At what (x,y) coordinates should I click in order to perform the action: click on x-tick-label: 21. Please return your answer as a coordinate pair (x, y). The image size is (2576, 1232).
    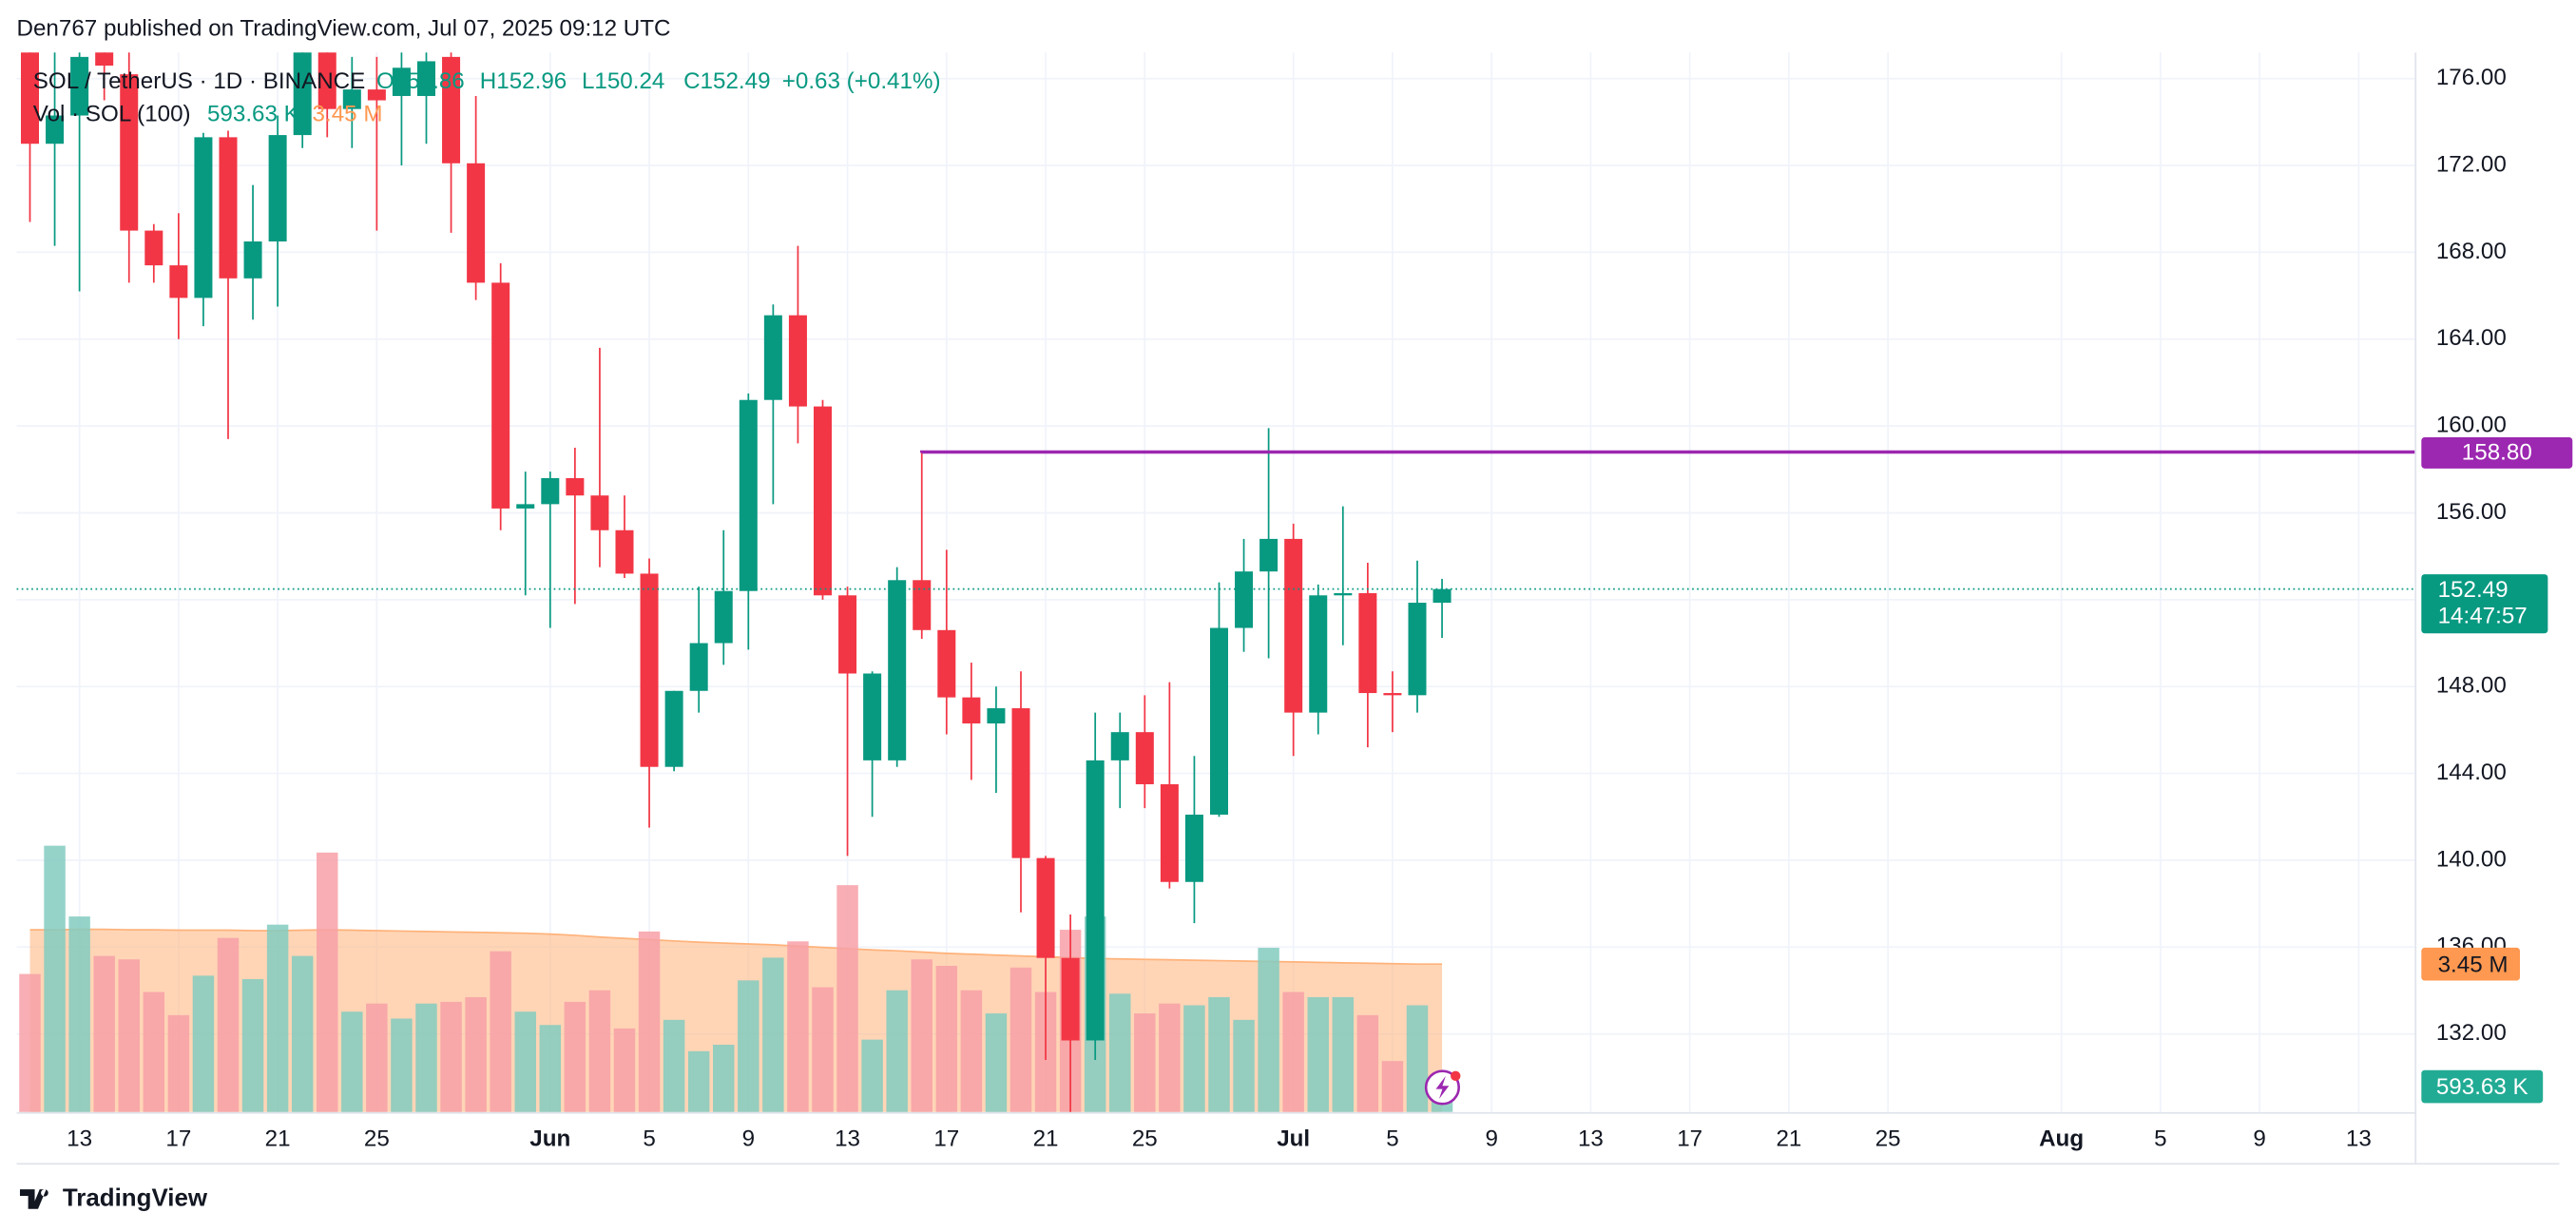
    Looking at the image, I should click on (1046, 1139).